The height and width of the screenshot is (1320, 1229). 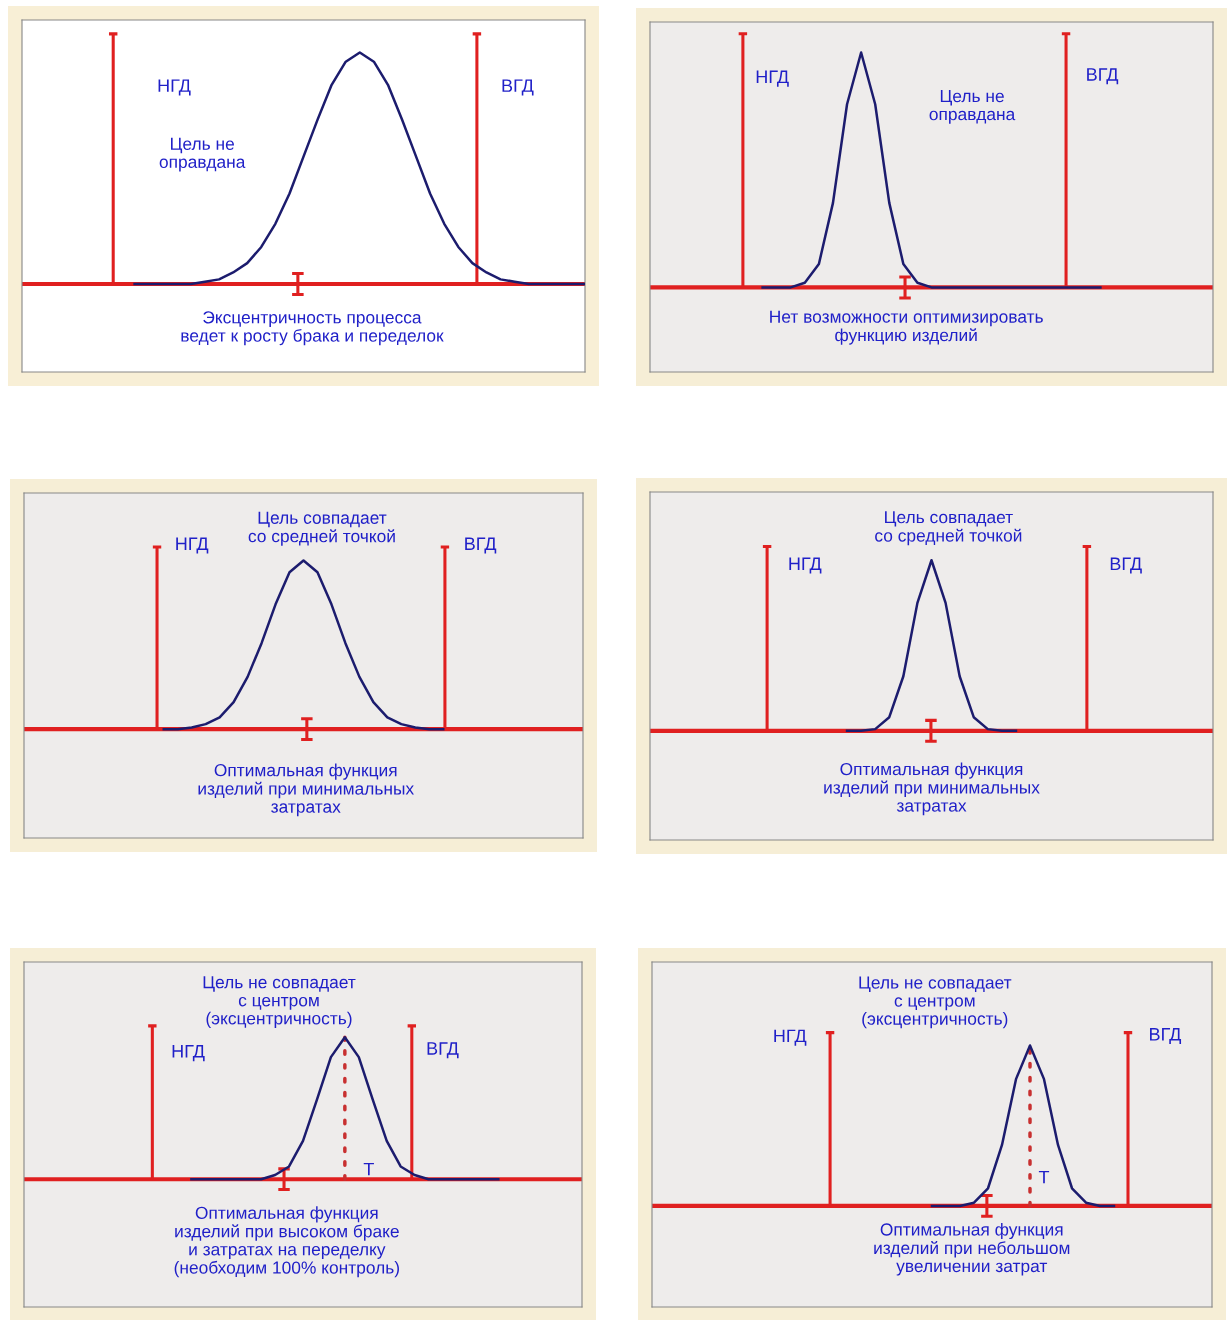 What do you see at coordinates (906, 327) in the screenshot?
I see `text: Нет возможности оптимизировать функцию изделий` at bounding box center [906, 327].